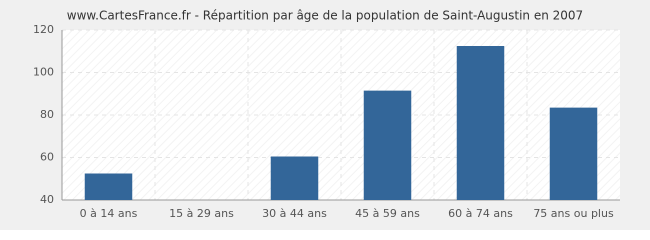 This screenshot has width=650, height=240. What do you see at coordinates (43, 72) in the screenshot?
I see `y-tick-label: 100` at bounding box center [43, 72].